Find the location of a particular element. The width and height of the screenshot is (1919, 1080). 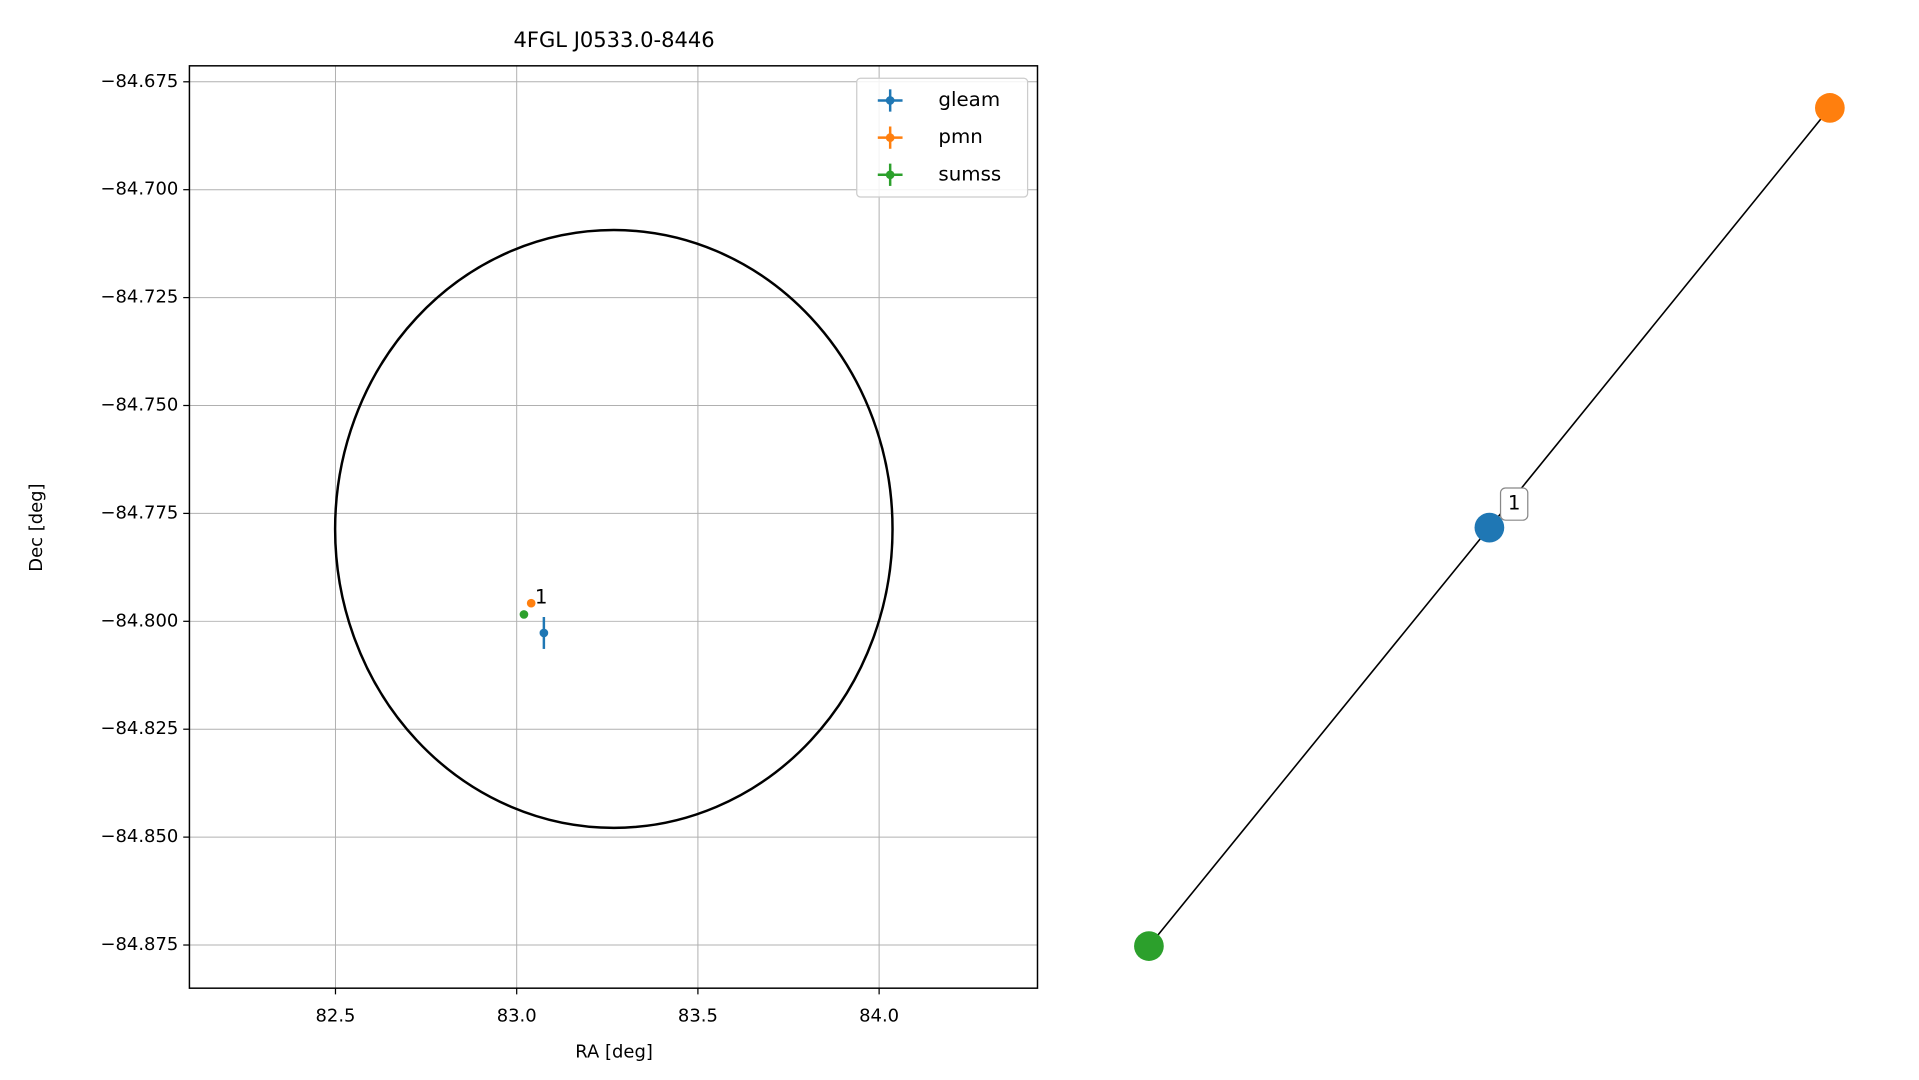

edge-label: 1 is located at coordinates (1514, 503).